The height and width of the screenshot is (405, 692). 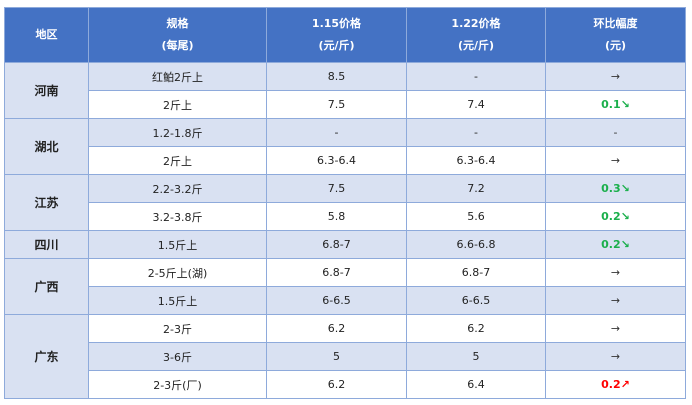 What do you see at coordinates (336, 23) in the screenshot?
I see `header-p1-line1: 1.15价格` at bounding box center [336, 23].